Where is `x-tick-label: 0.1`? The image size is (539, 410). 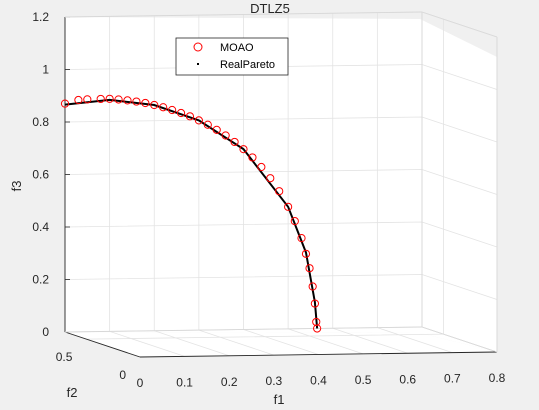 x-tick-label: 0.1 is located at coordinates (184, 382).